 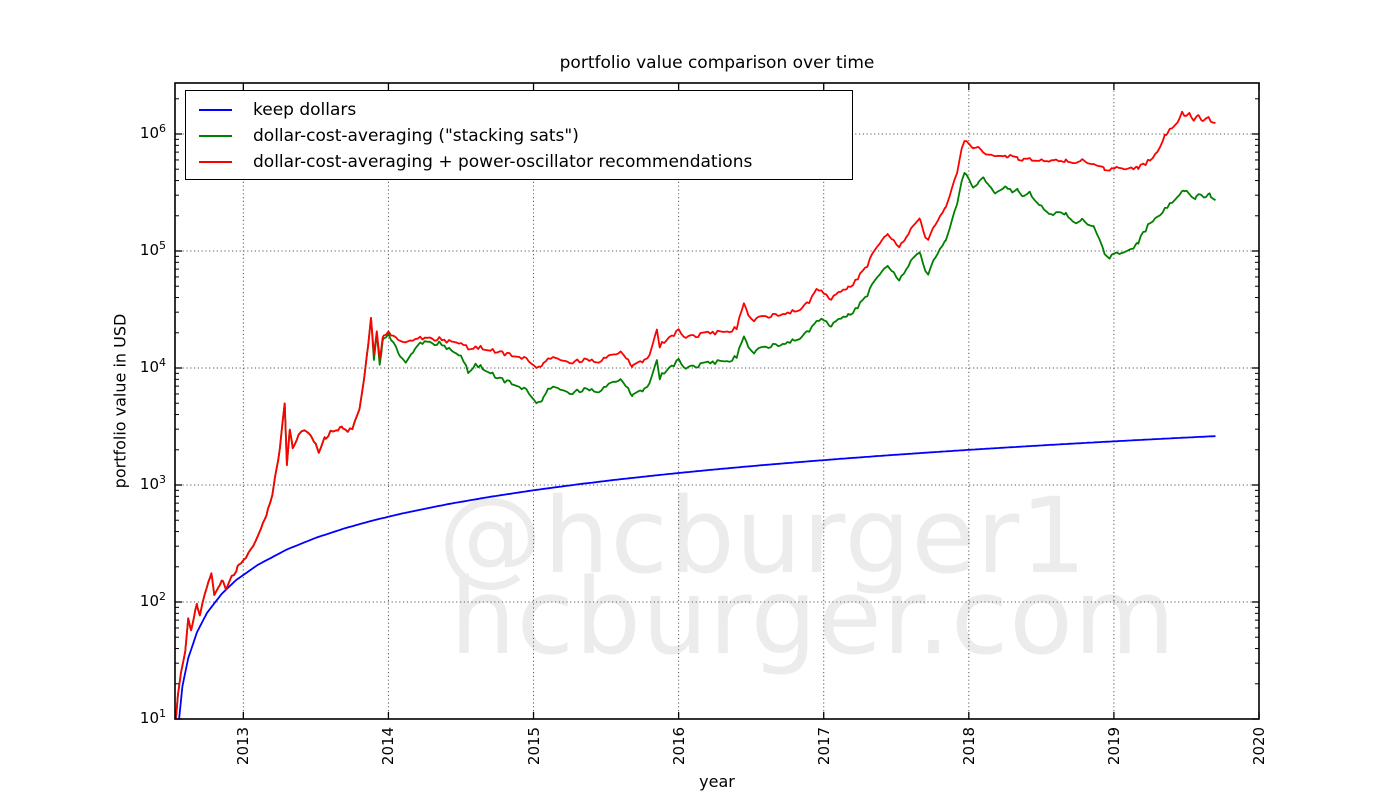 What do you see at coordinates (763, 536) in the screenshot?
I see `watermark-line-1: @hcburger1` at bounding box center [763, 536].